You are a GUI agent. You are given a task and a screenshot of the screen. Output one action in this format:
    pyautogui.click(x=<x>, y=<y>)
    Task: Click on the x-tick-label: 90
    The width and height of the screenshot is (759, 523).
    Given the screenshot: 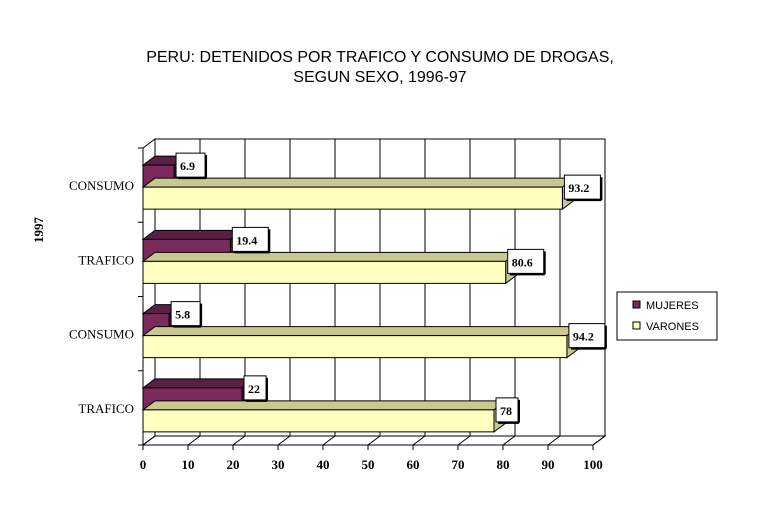 What is the action you would take?
    pyautogui.click(x=548, y=464)
    